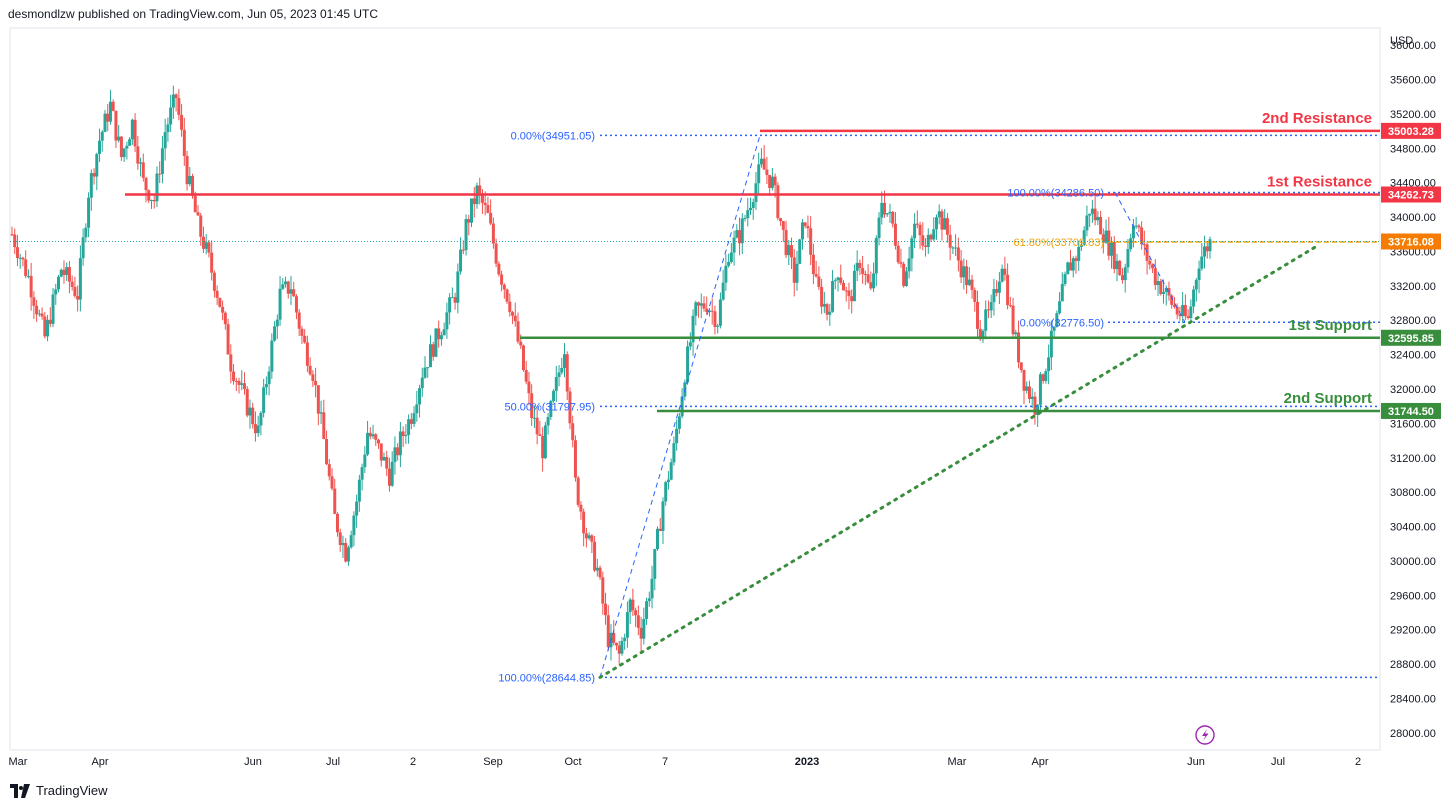 This screenshot has width=1456, height=810. Describe the element at coordinates (1205, 735) in the screenshot. I see `lightning-icon` at that location.